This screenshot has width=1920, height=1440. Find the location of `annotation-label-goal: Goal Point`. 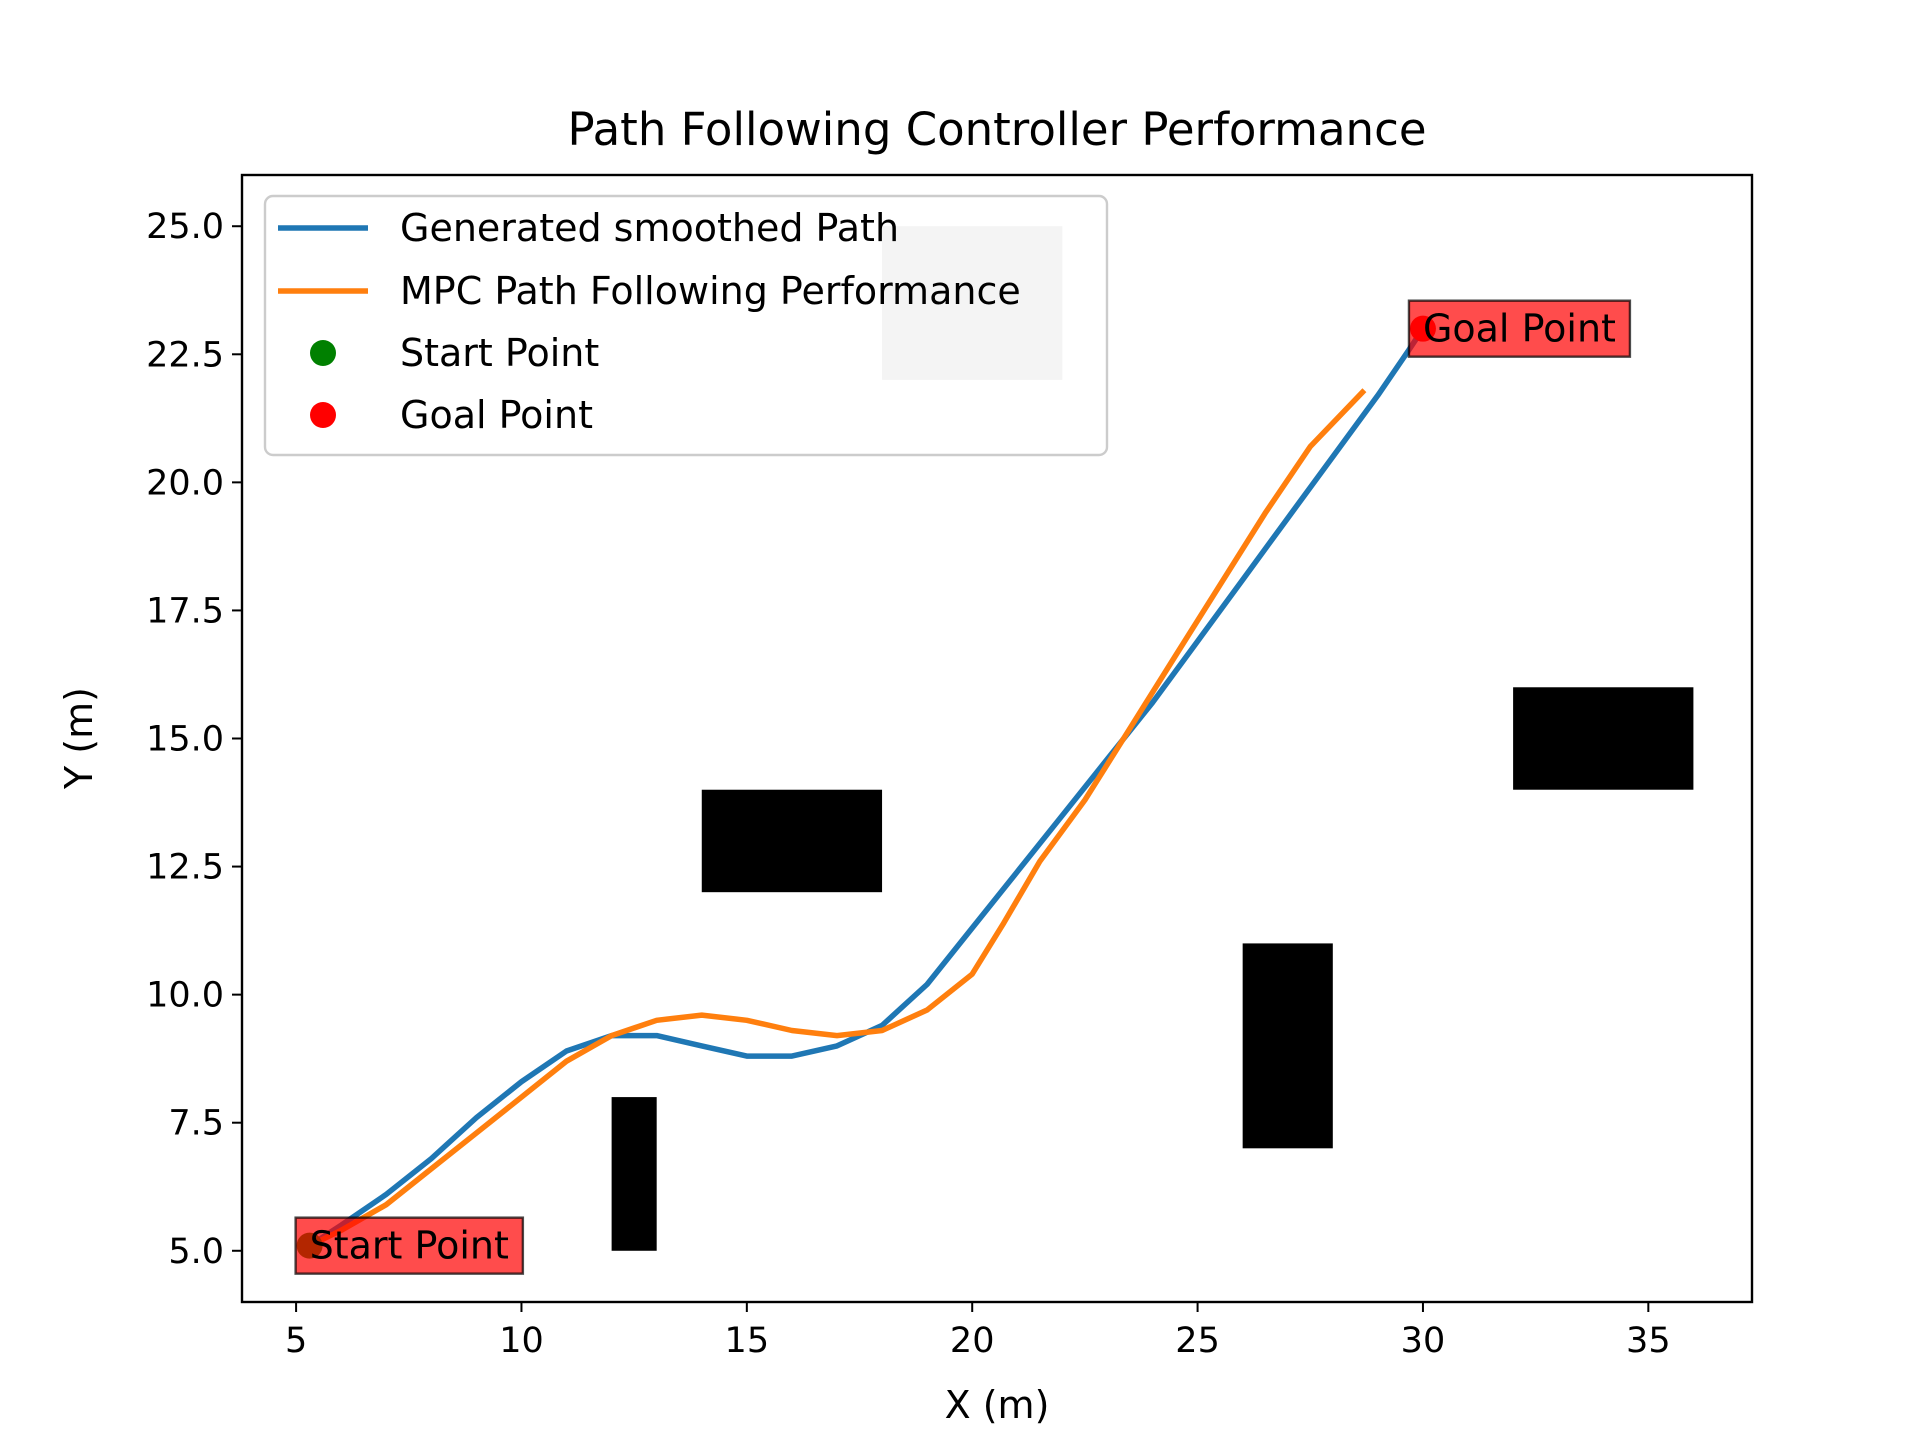

annotation-label-goal: Goal Point is located at coordinates (1519, 329).